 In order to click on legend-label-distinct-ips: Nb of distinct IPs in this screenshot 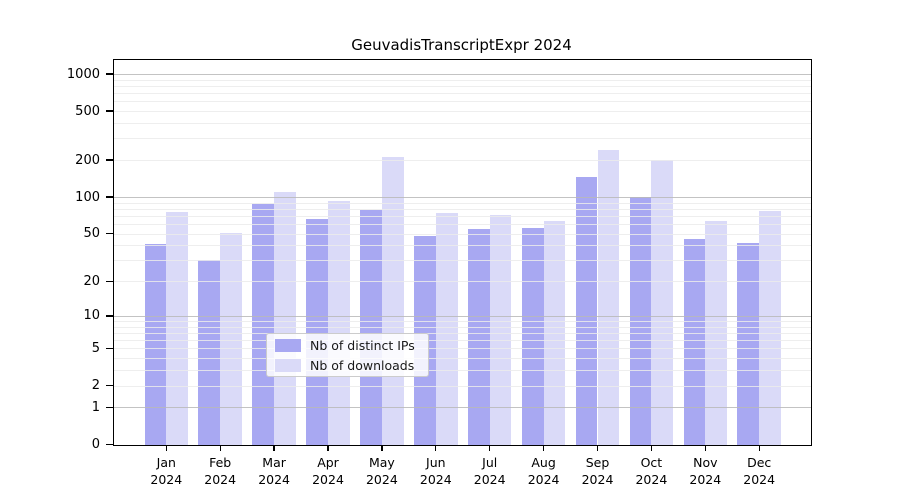, I will do `click(362, 345)`.